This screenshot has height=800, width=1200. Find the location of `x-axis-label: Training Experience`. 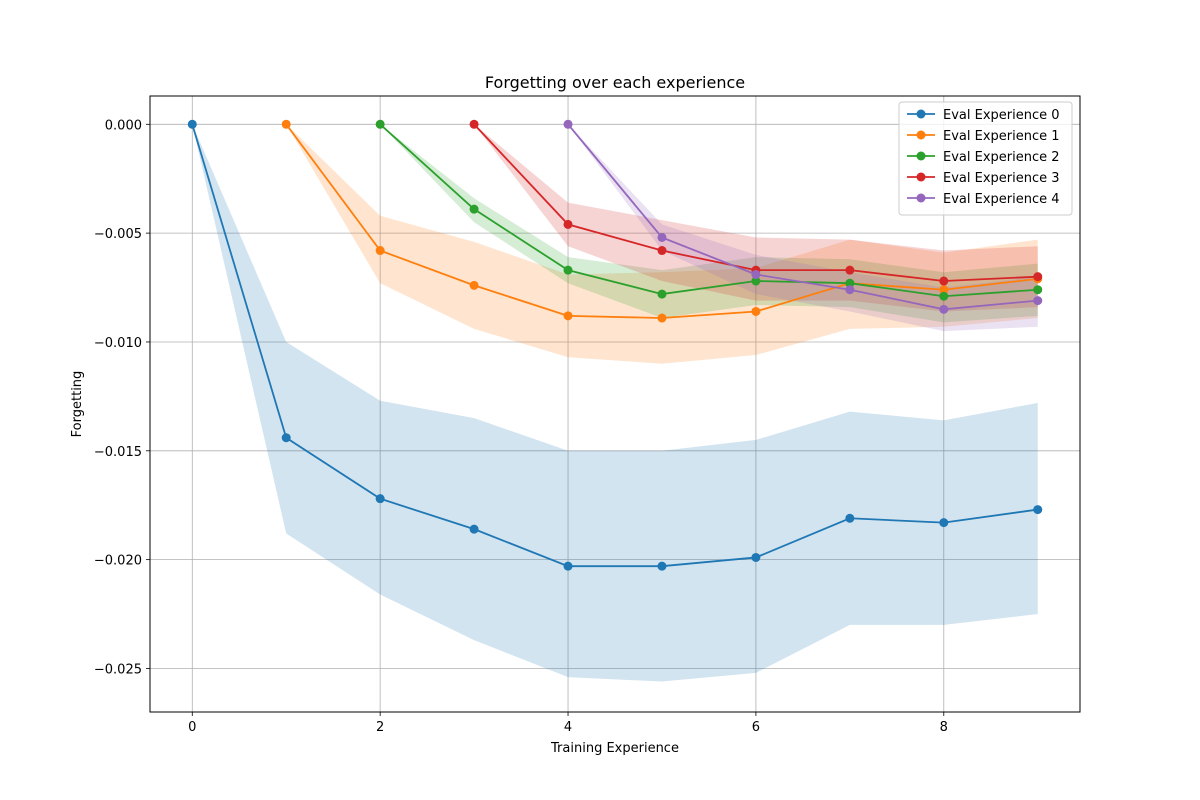

x-axis-label: Training Experience is located at coordinates (614, 748).